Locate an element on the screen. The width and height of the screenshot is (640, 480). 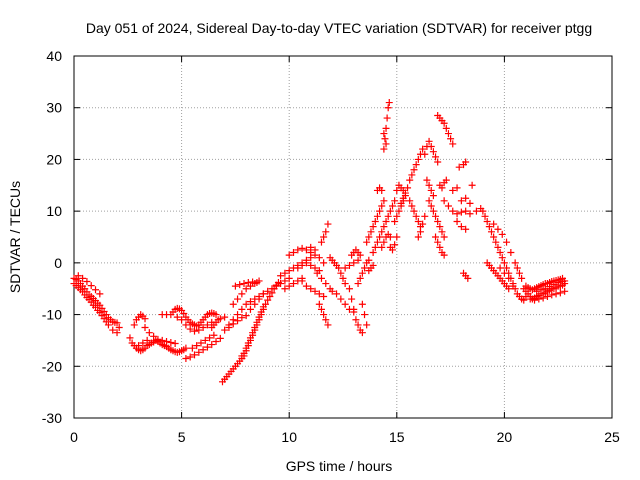
y-tick-label: 0 is located at coordinates (58, 263).